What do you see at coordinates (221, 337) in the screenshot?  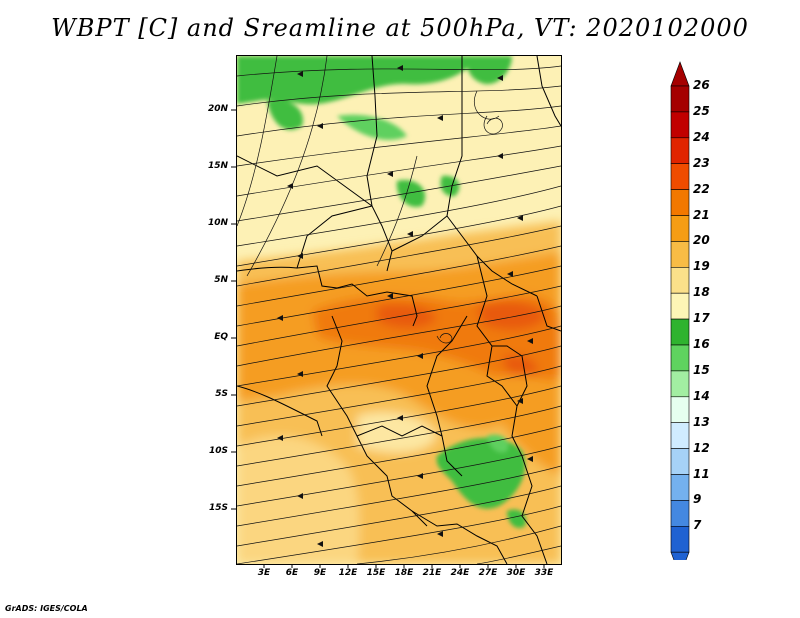 I see `lat-label-eq: EQ` at bounding box center [221, 337].